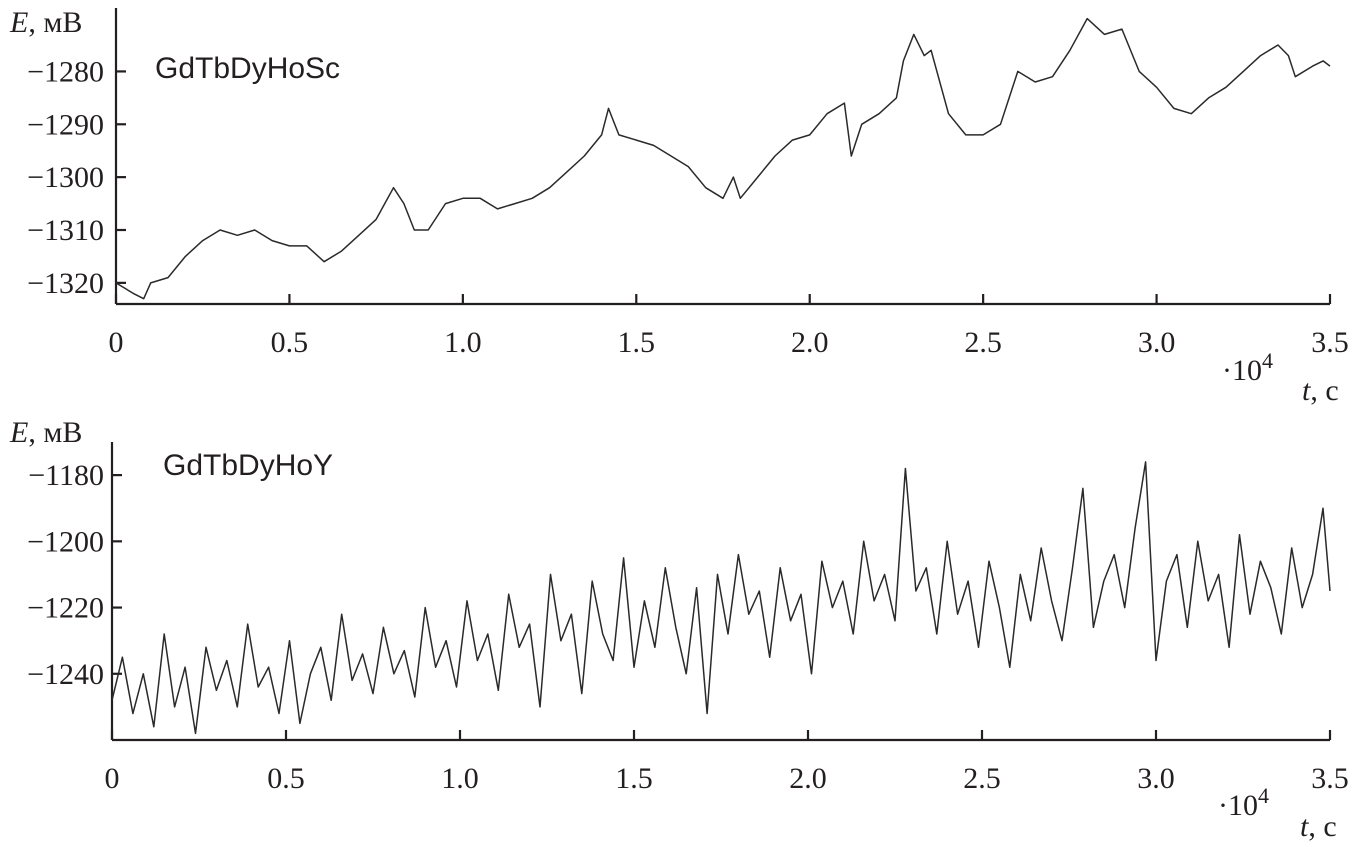 The image size is (1355, 847). What do you see at coordinates (66, 475) in the screenshot?
I see `y-tick-label: −1180` at bounding box center [66, 475].